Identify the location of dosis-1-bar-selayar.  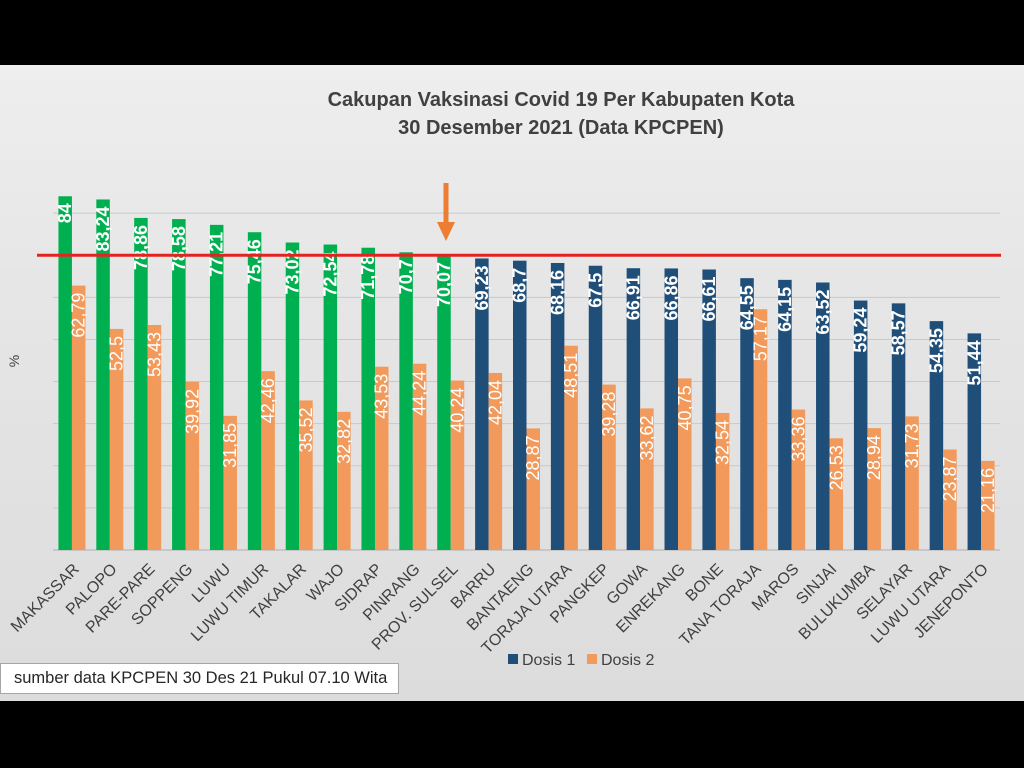
(898, 426).